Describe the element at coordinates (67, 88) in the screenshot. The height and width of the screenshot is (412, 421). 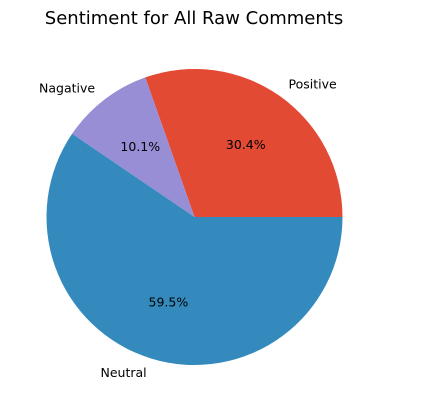
I see `slice-label-nagative: Nagative` at that location.